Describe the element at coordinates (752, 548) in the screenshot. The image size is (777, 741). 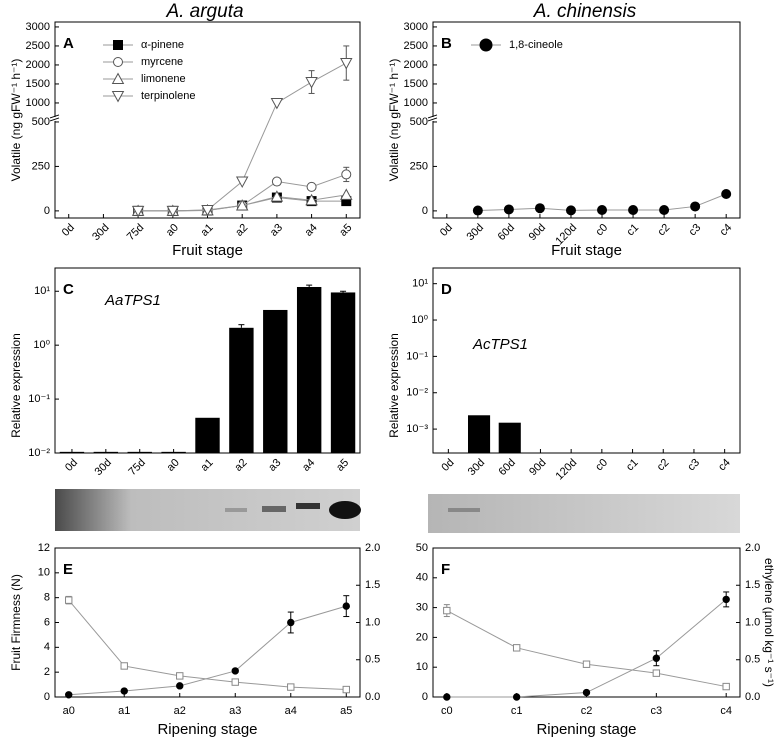
I see `y2-tick-label: 2.0` at that location.